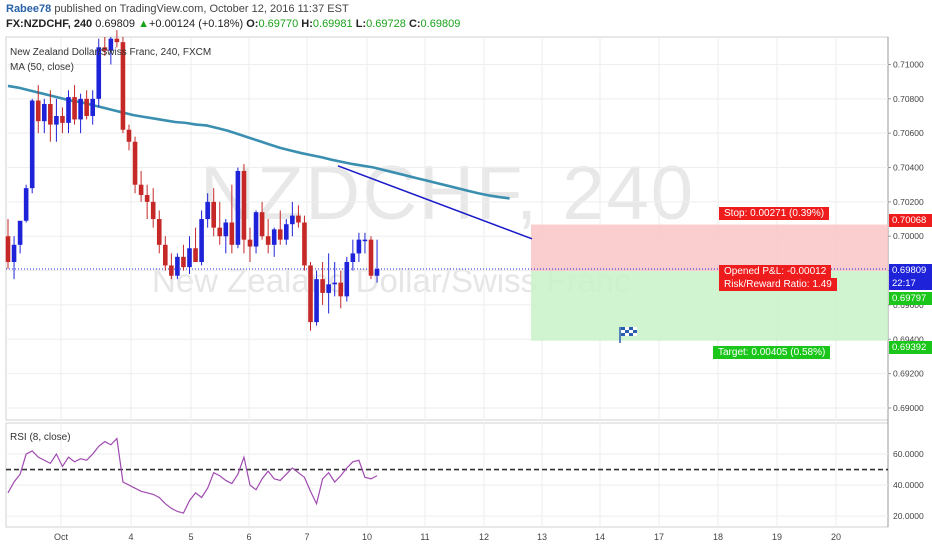 The image size is (932, 550). I want to click on risk-reward-label: Risk/Reward Ratio: 1.49, so click(778, 284).